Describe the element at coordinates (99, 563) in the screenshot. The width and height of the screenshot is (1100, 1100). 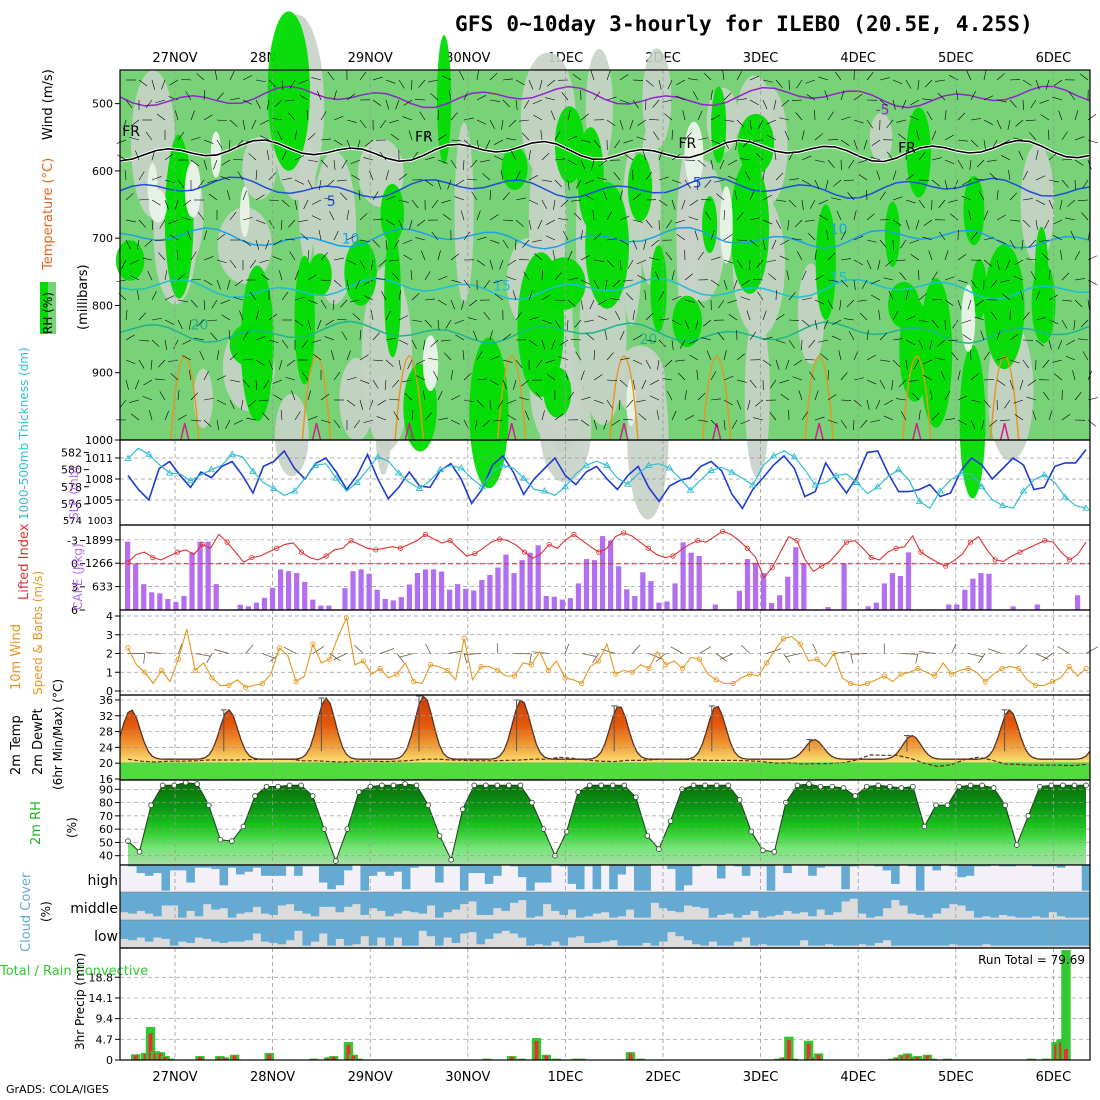
I see `cape-tick-label: 1266` at that location.